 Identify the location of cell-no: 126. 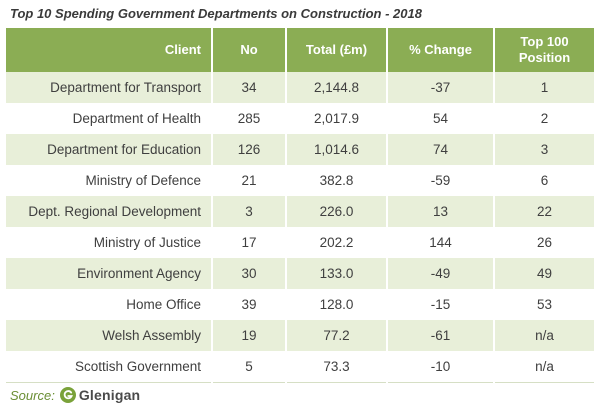
(248, 149).